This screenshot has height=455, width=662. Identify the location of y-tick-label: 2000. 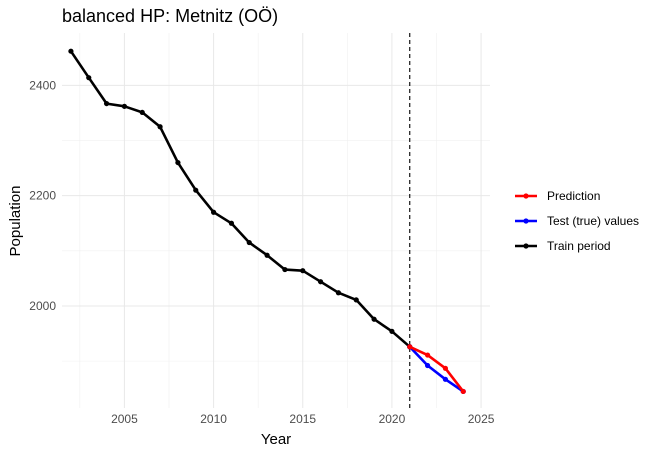
(42, 306).